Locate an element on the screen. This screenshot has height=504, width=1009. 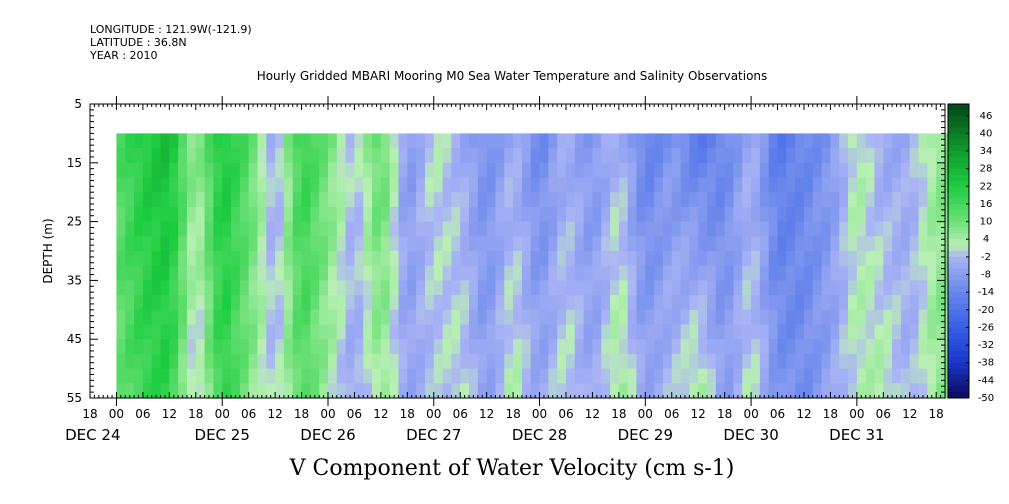
date-label: DEC 27 is located at coordinates (433, 435).